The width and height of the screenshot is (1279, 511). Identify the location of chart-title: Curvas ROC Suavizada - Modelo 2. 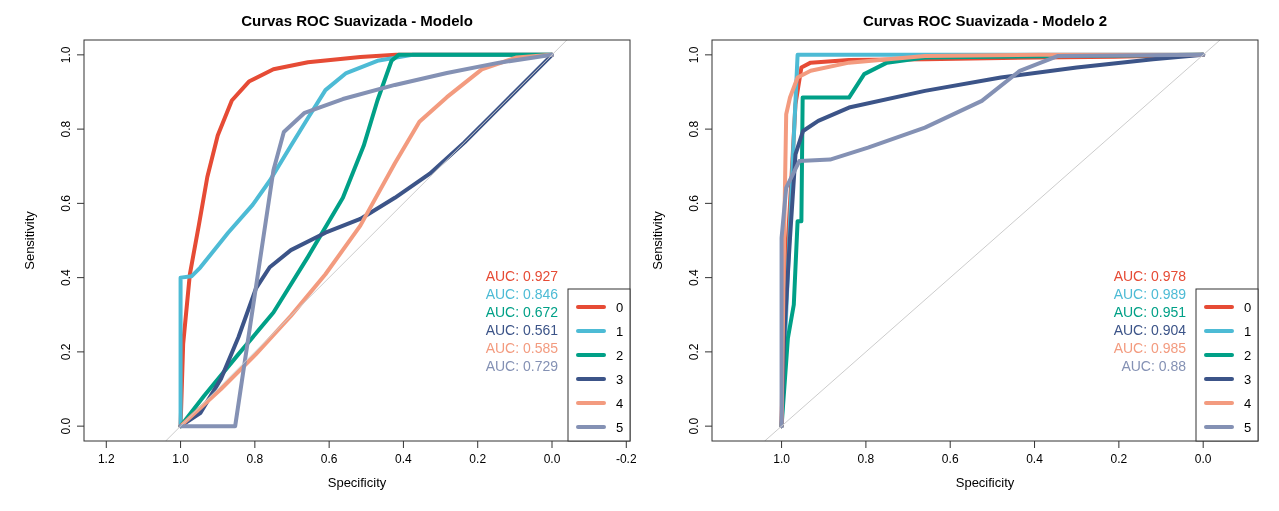
(985, 20).